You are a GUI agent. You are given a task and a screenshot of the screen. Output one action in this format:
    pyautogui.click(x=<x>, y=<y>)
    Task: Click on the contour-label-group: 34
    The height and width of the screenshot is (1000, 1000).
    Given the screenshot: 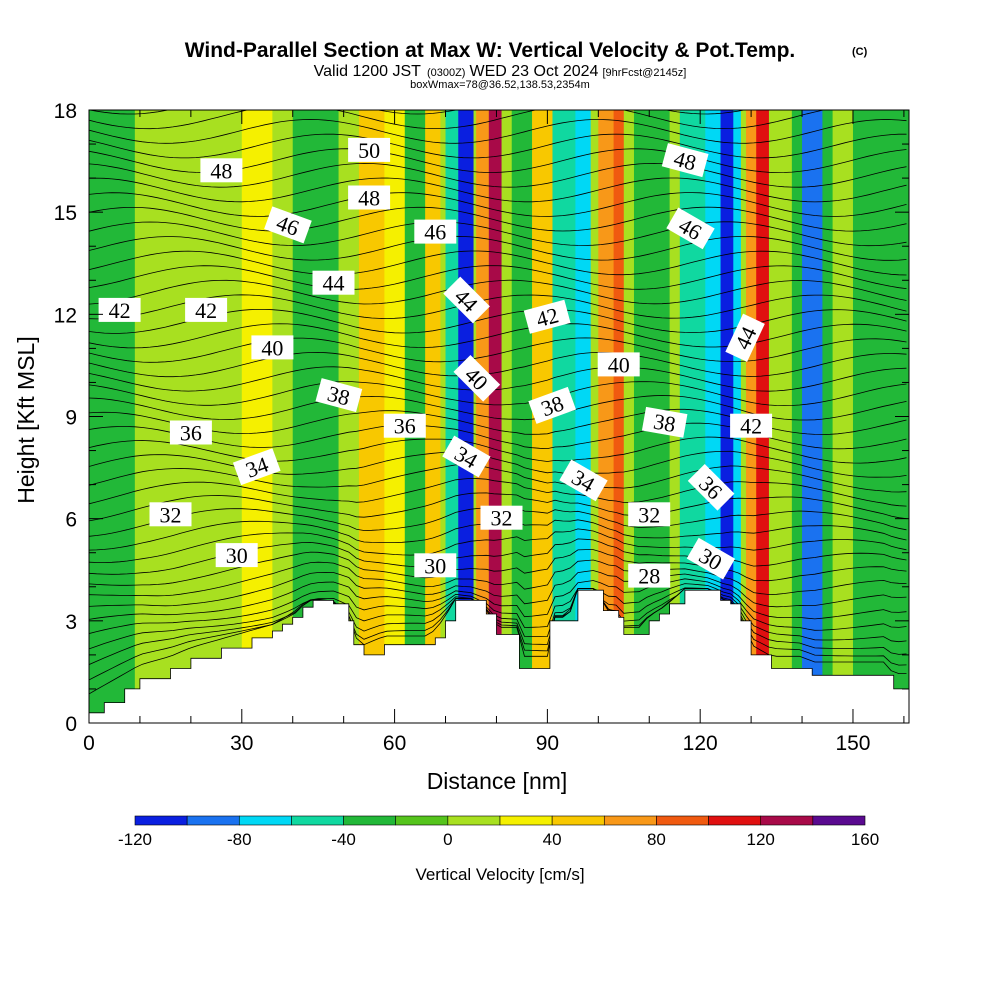 What is the action you would take?
    pyautogui.click(x=256, y=467)
    